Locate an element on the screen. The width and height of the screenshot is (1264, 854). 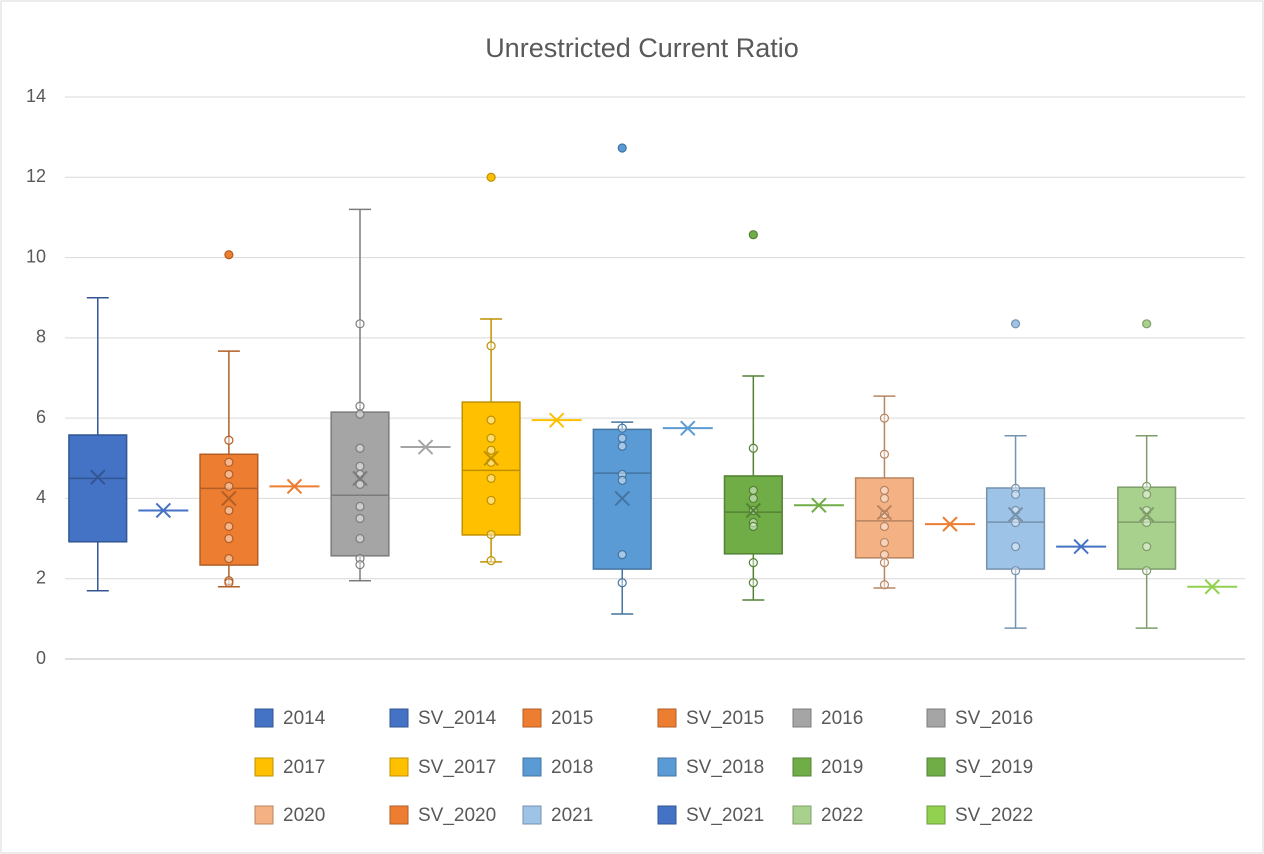
legend-label: SV_2014 is located at coordinates (457, 718).